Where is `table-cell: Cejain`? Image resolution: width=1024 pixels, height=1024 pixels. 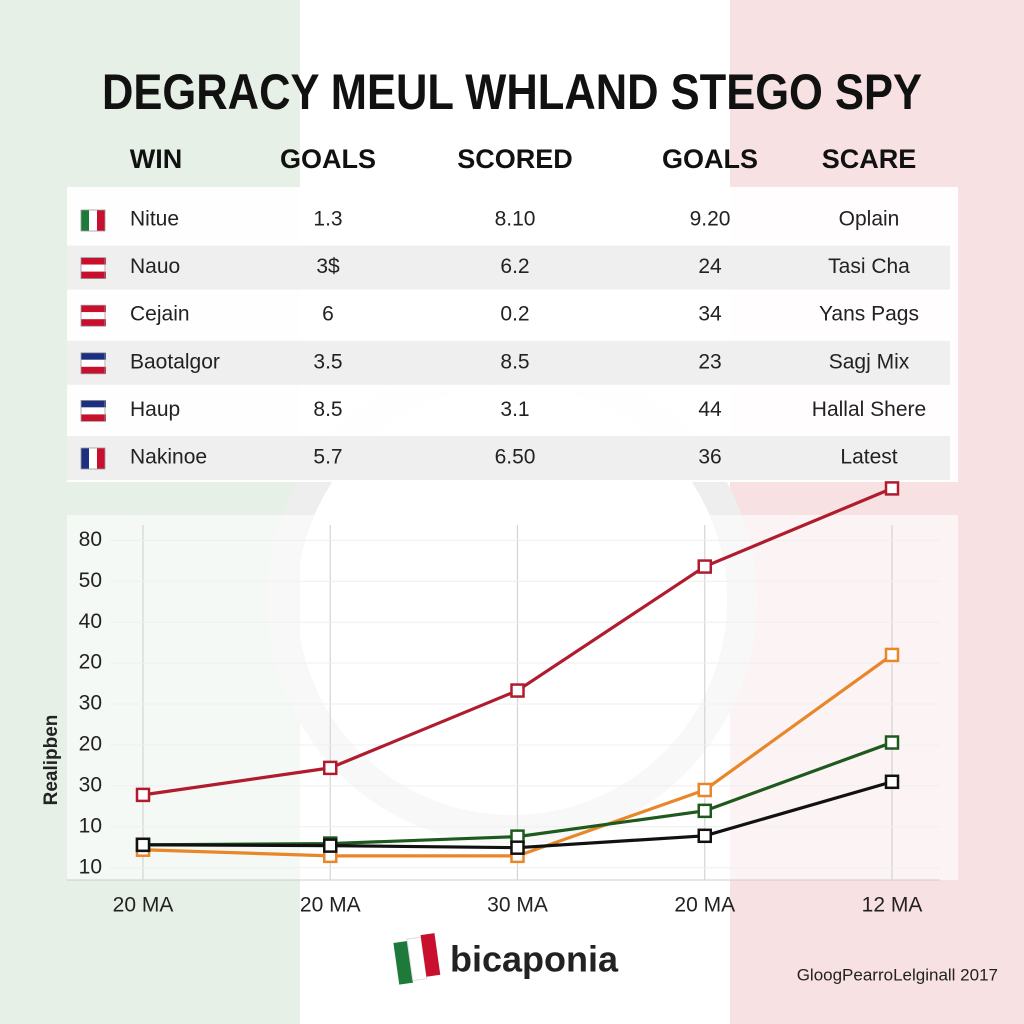
table-cell: Cejain is located at coordinates (160, 314).